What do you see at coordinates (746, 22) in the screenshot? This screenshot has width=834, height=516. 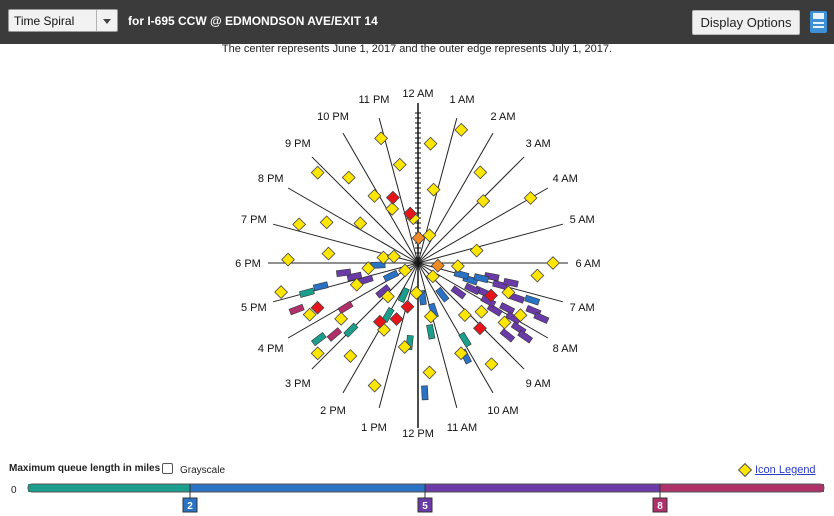 I see `display-options-button: Display Options` at bounding box center [746, 22].